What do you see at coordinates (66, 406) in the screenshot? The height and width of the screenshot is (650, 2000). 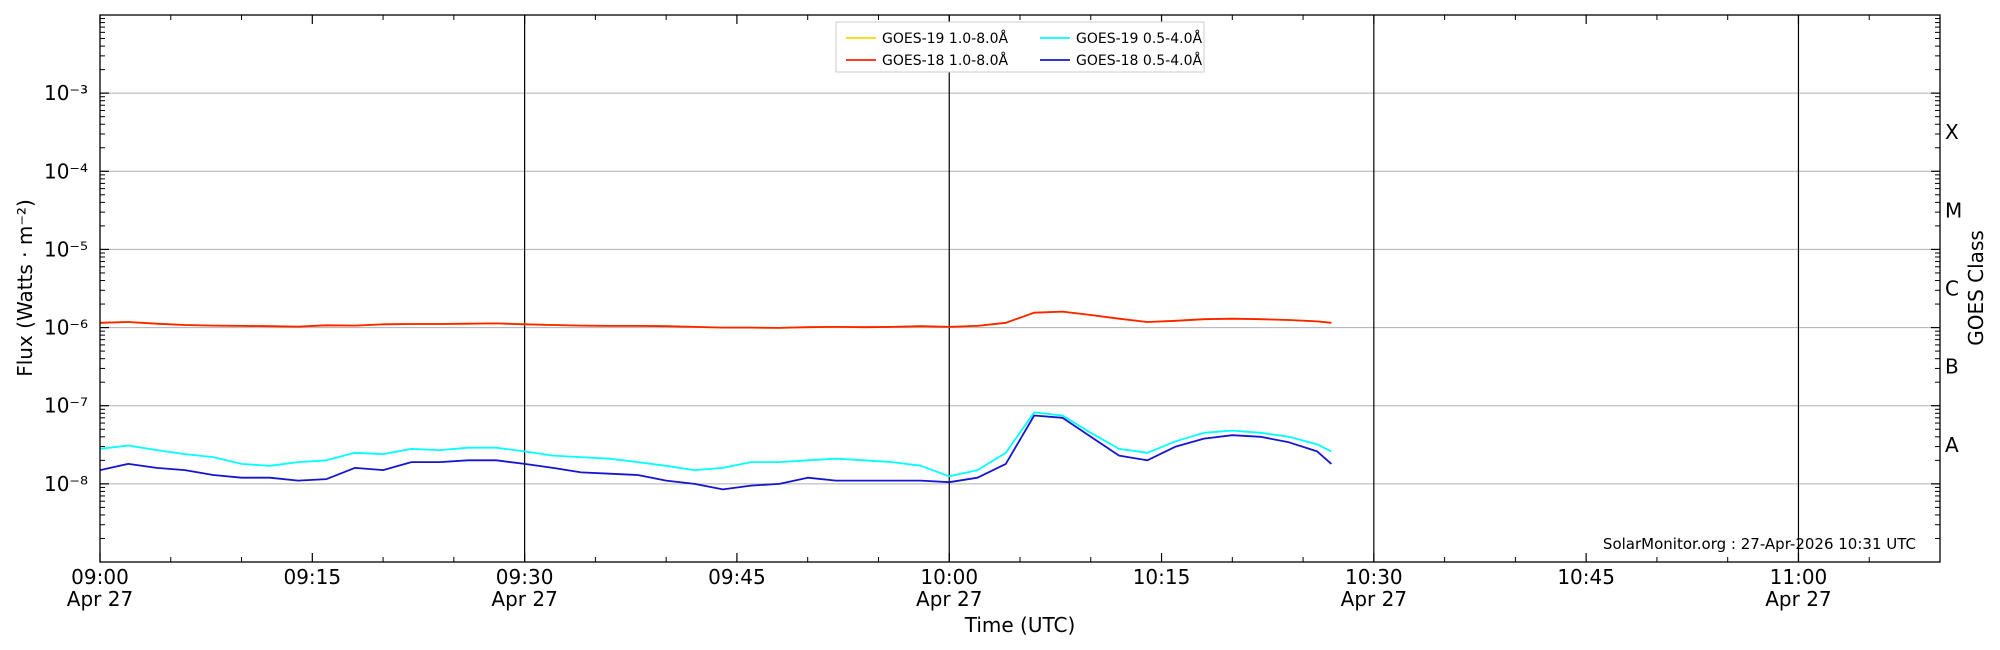 I see `y-tick-label: 10⁻⁷` at bounding box center [66, 406].